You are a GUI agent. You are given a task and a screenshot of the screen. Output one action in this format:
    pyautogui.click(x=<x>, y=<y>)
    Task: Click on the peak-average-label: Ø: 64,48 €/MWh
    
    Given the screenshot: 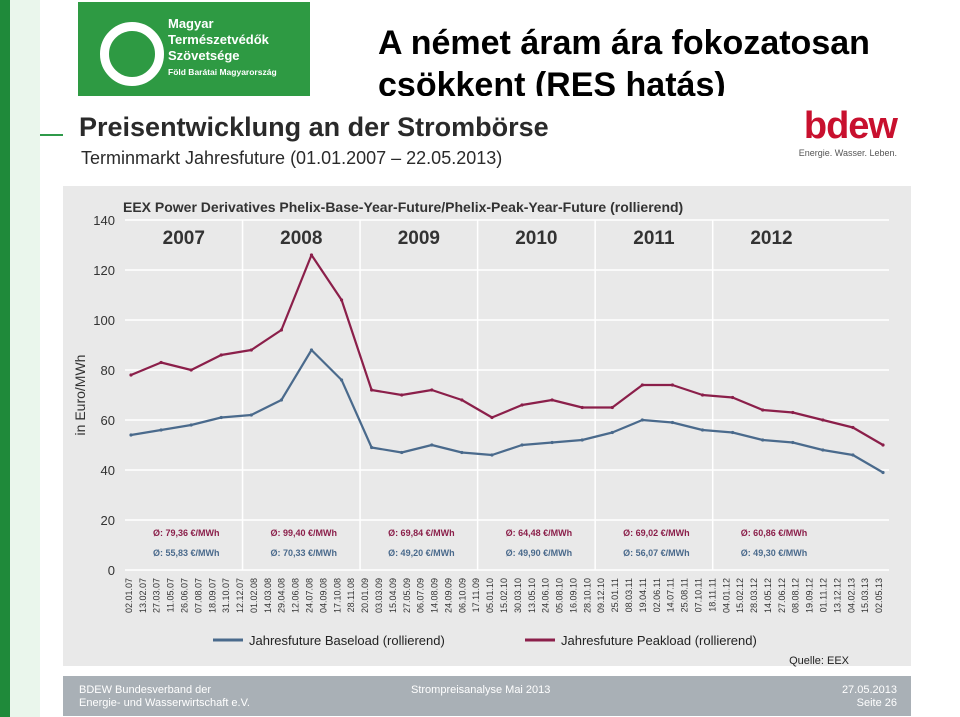 What is the action you would take?
    pyautogui.click(x=539, y=533)
    